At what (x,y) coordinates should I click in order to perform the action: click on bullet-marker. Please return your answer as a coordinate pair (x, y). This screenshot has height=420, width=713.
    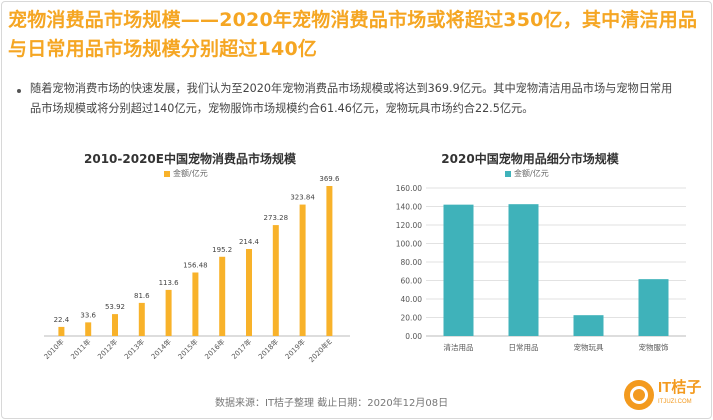
    Looking at the image, I should click on (19, 91).